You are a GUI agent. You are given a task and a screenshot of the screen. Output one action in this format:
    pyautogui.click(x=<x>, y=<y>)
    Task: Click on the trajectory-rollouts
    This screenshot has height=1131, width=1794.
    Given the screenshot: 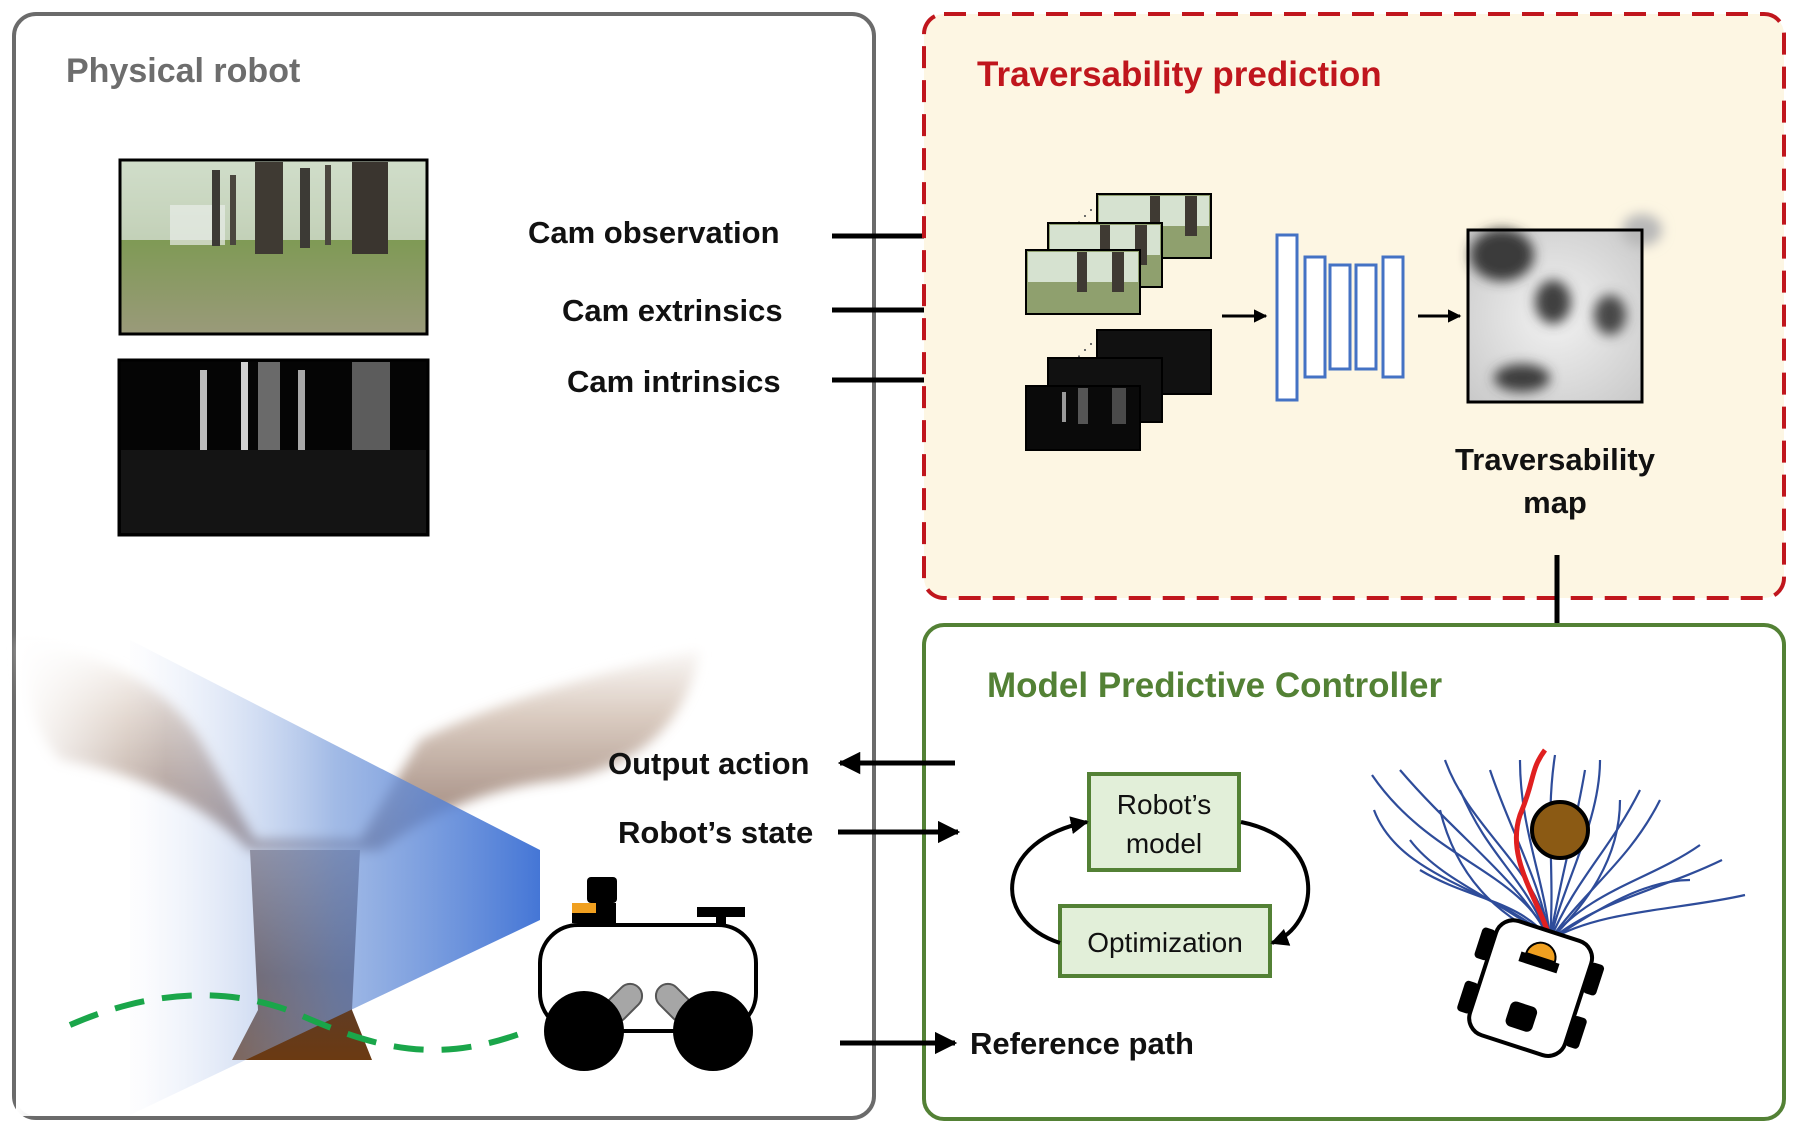 What is the action you would take?
    pyautogui.click(x=1558, y=847)
    